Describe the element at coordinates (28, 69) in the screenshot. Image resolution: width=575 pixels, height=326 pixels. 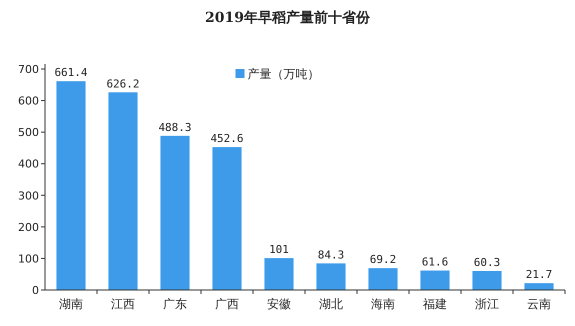
I see `y-tick-label: 700` at that location.